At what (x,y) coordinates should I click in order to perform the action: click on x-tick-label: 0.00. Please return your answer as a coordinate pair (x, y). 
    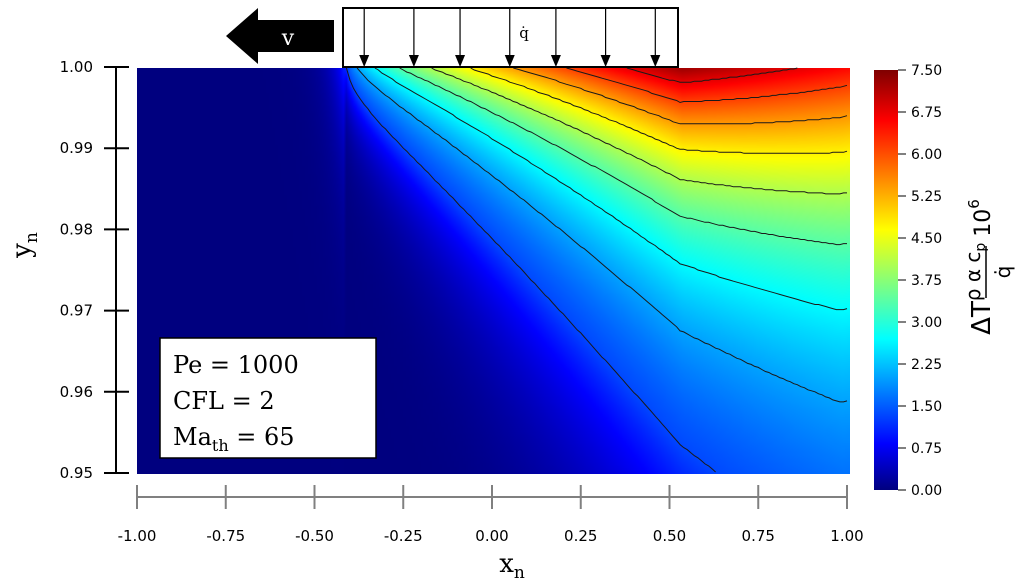
    Looking at the image, I should click on (491, 536).